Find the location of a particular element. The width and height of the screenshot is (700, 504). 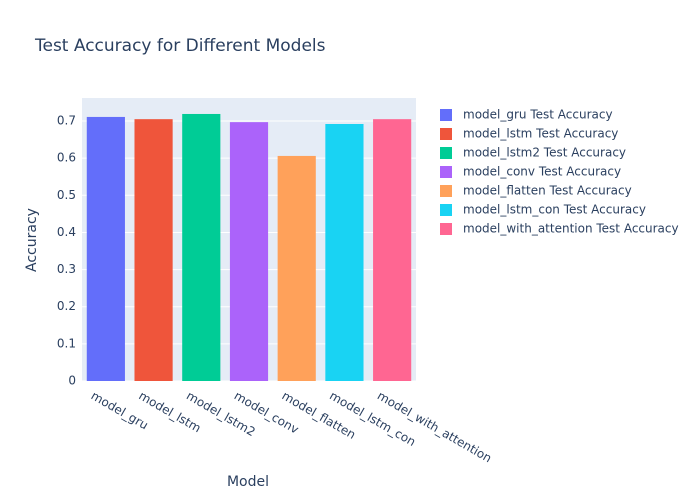

legend-label: model_lstm2 Test Accuracy is located at coordinates (544, 153).